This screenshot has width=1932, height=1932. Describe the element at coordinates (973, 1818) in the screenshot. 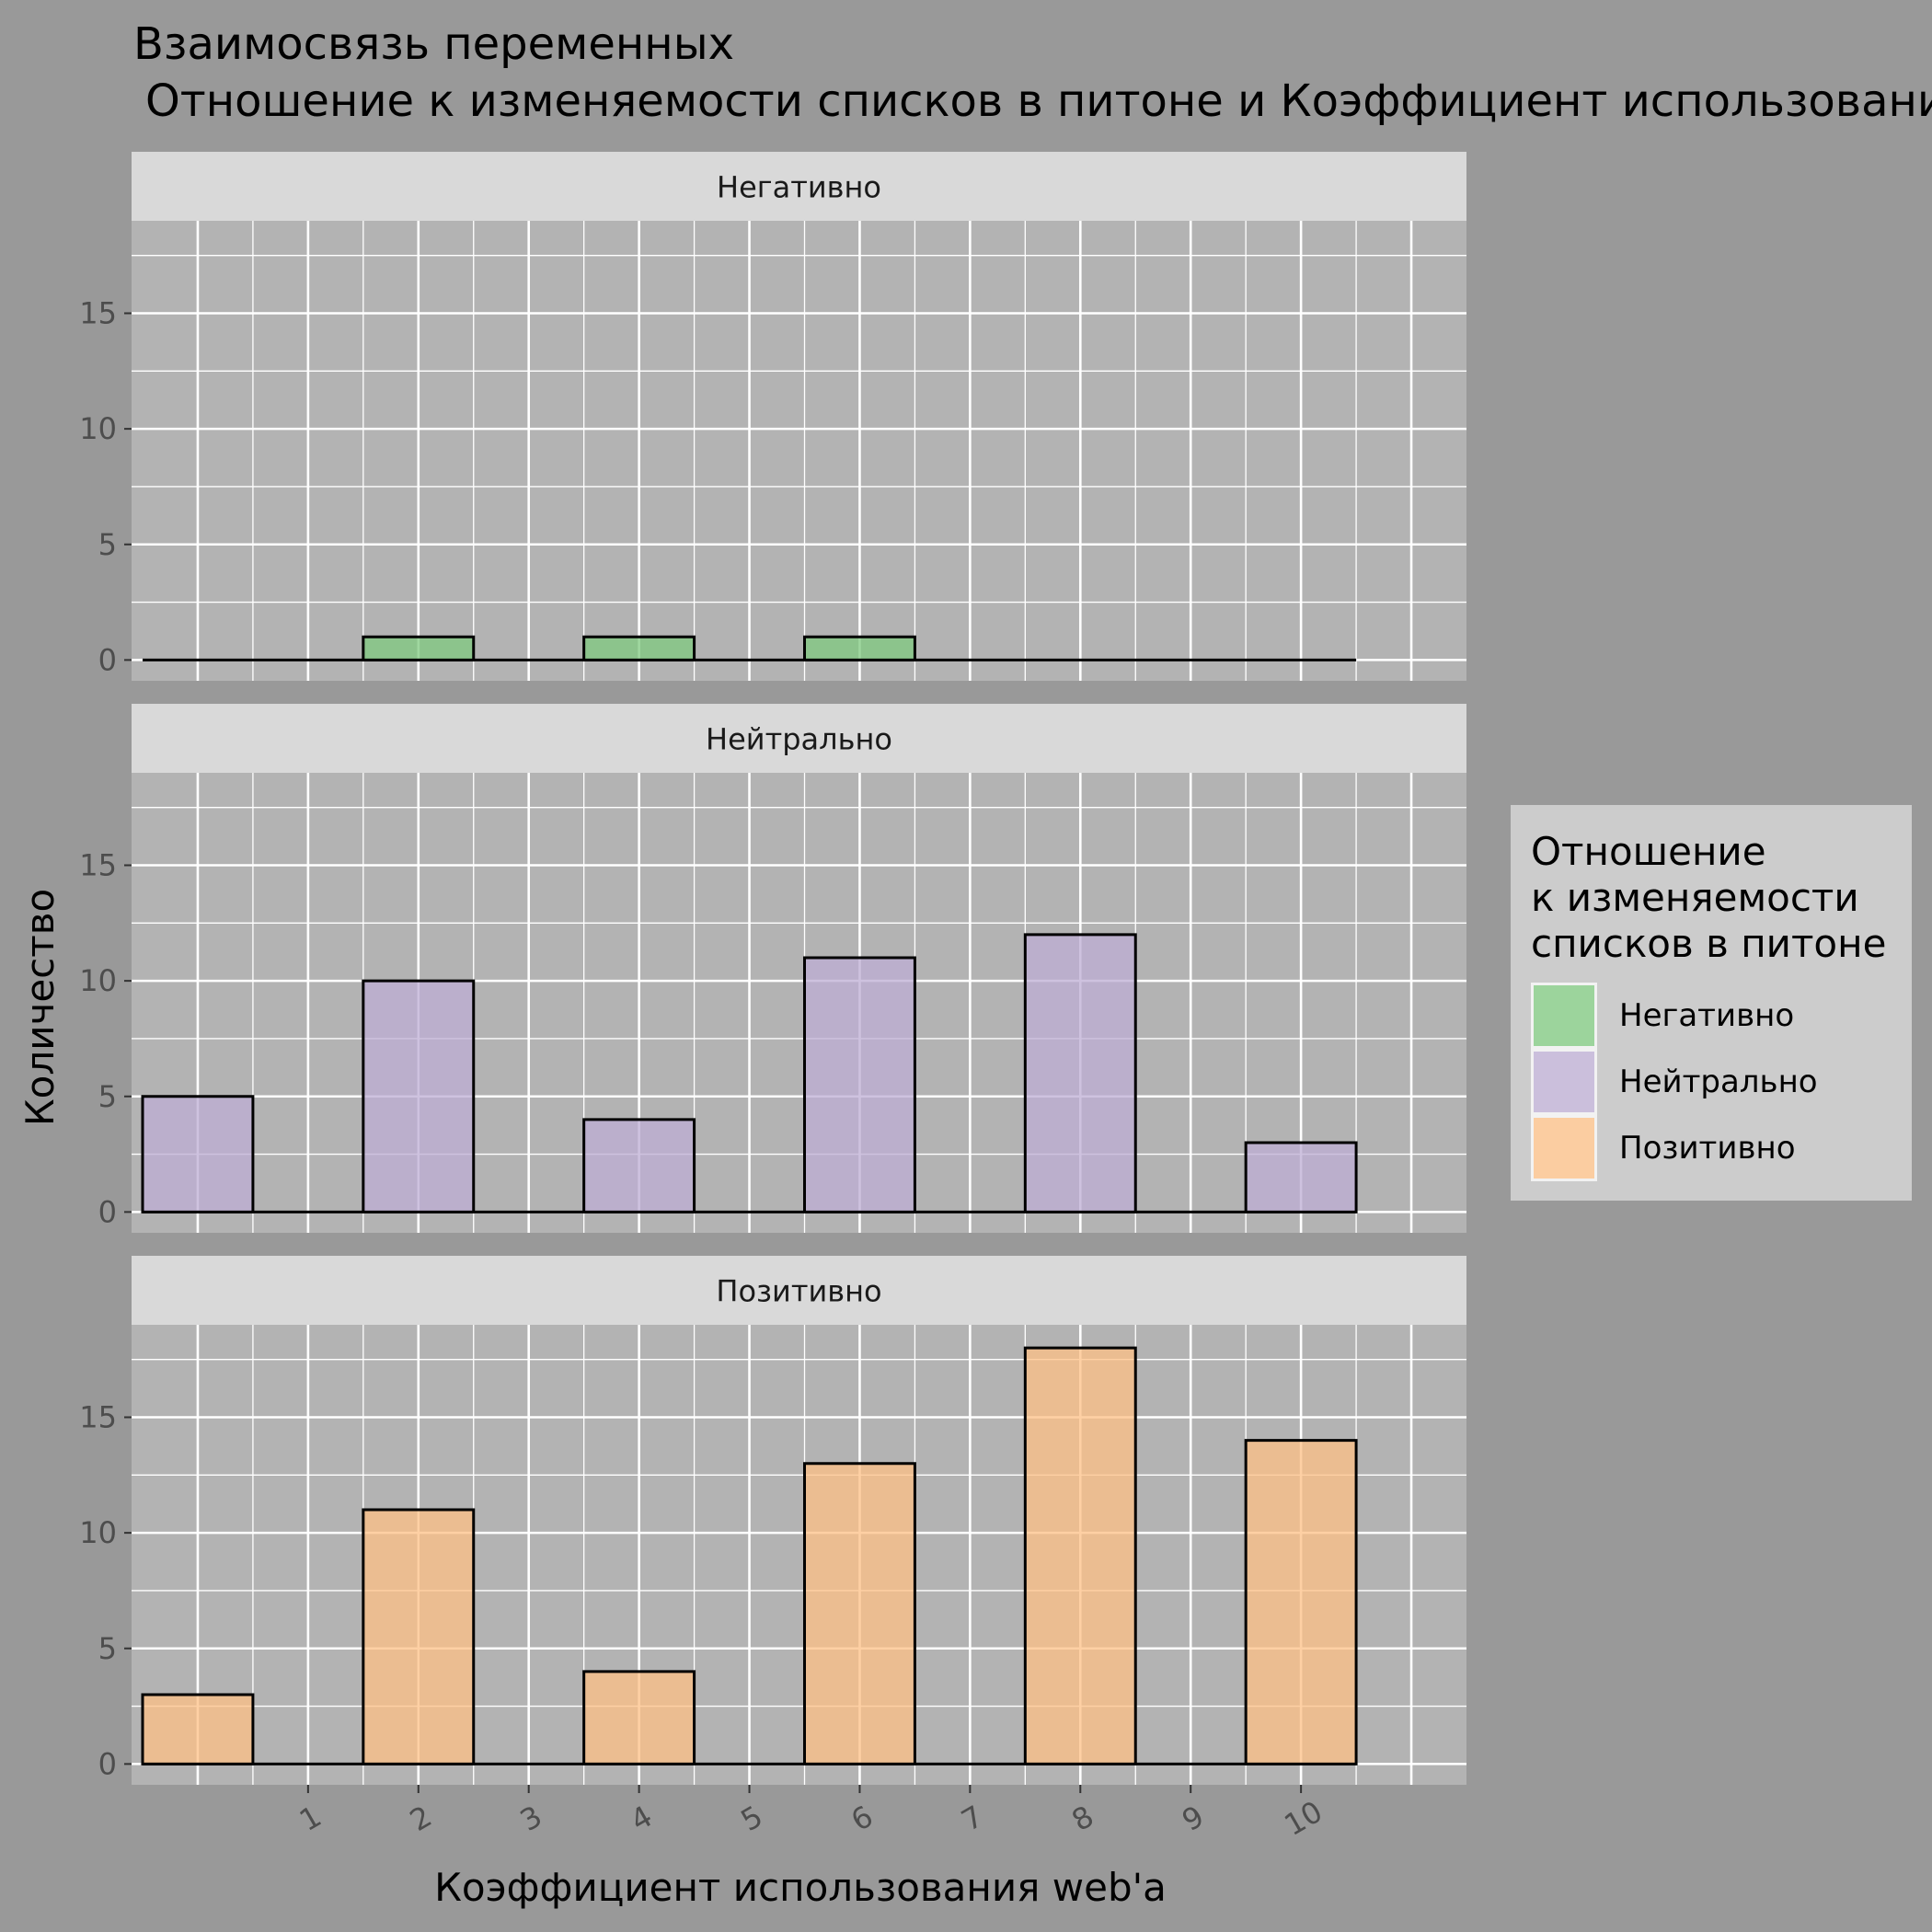

I see `x-tick-label: 7` at that location.